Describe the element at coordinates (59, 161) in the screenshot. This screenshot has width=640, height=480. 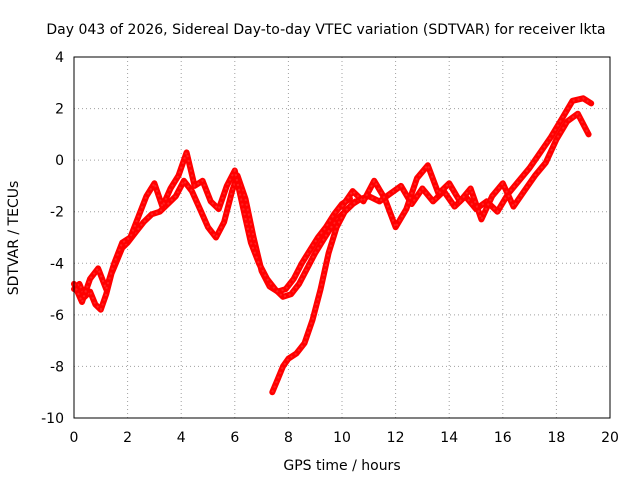
I see `y-tick-label: 0` at that location.